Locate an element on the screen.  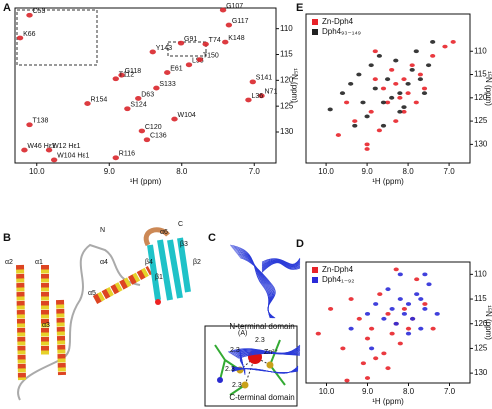
ensemble-caption: N-terminal domain is located at coordinates (261, 326).